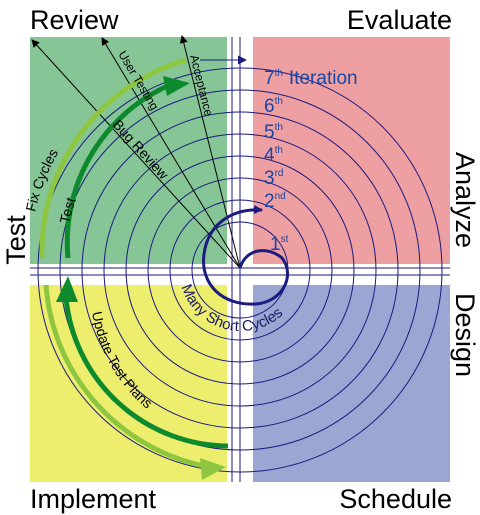 This screenshot has height=515, width=480. What do you see at coordinates (465, 335) in the screenshot?
I see `side-design: Design` at bounding box center [465, 335].